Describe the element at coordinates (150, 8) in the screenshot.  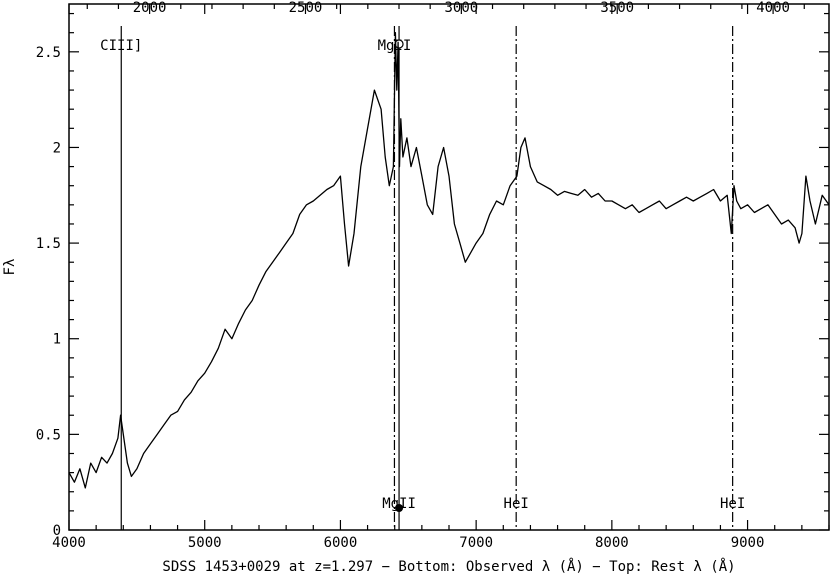
I see `top-tick-label: 2000` at that location.